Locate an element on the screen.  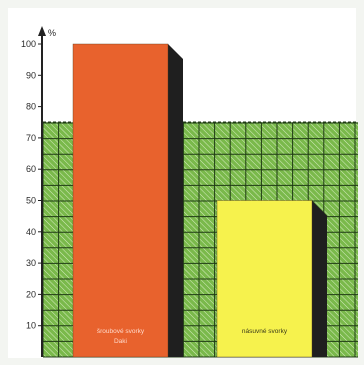
bar-group: násuvné svorky is located at coordinates (271, 279).